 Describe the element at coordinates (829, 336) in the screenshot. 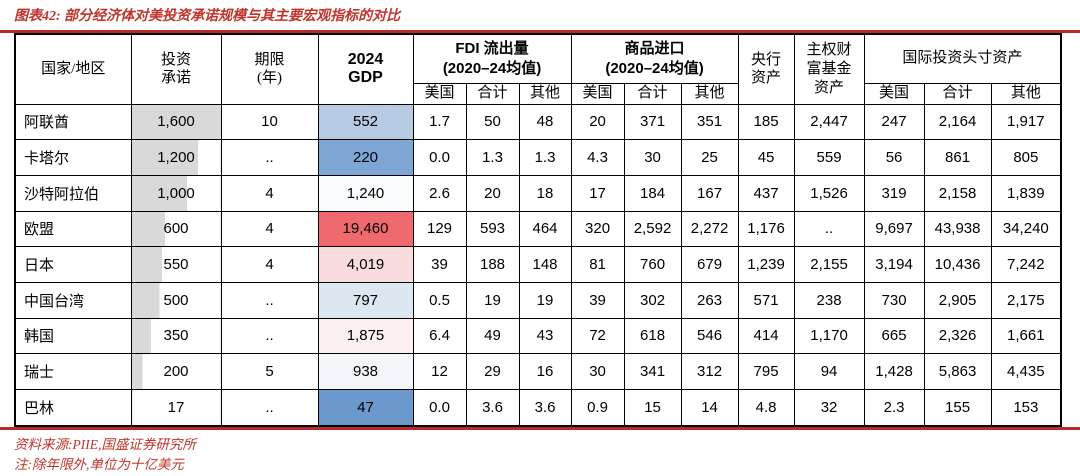

I see `swf-assets-cell: 1,170` at that location.